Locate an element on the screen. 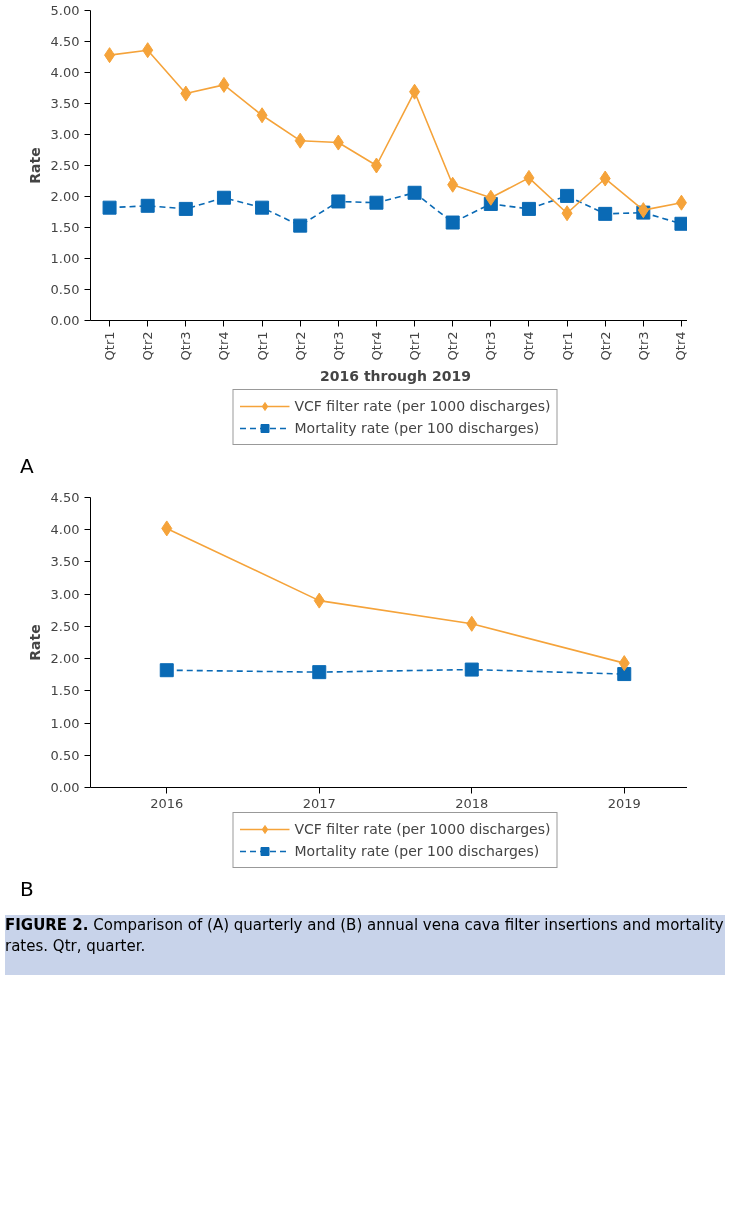  caption: FIGURE 2. Comparison of (A) quarterly and (B) annual vena cava filter insertions and mortality rates. Qtr, quarter. is located at coordinates (365, 936).